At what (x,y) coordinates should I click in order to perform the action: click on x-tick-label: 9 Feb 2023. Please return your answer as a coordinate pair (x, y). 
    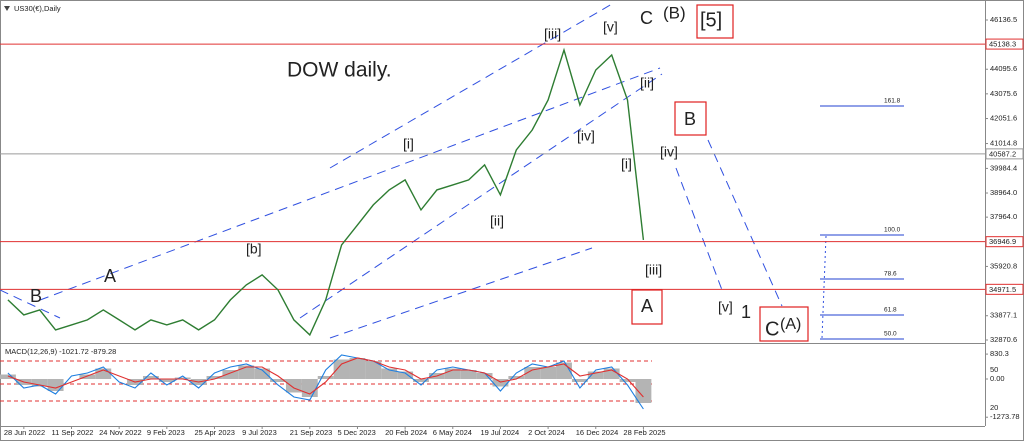
    Looking at the image, I should click on (166, 432).